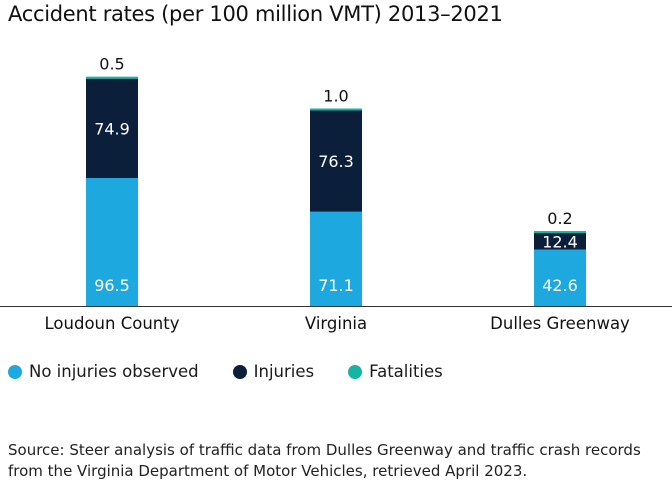 The image size is (672, 485). What do you see at coordinates (15, 371) in the screenshot?
I see `legend-swatch-no-injuries` at bounding box center [15, 371].